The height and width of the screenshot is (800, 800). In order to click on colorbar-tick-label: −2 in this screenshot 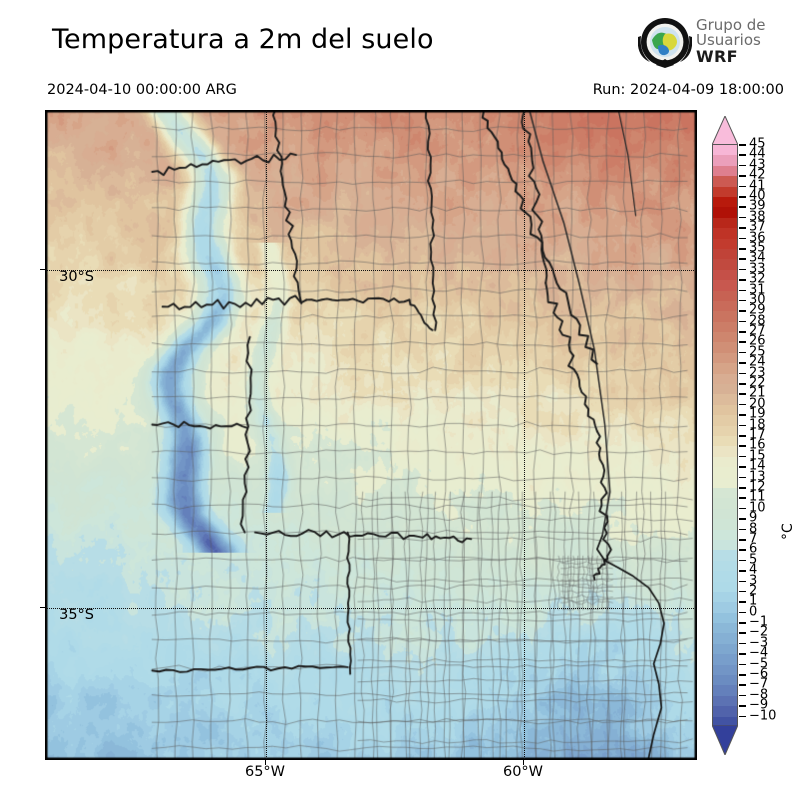, I will do `click(759, 632)`.